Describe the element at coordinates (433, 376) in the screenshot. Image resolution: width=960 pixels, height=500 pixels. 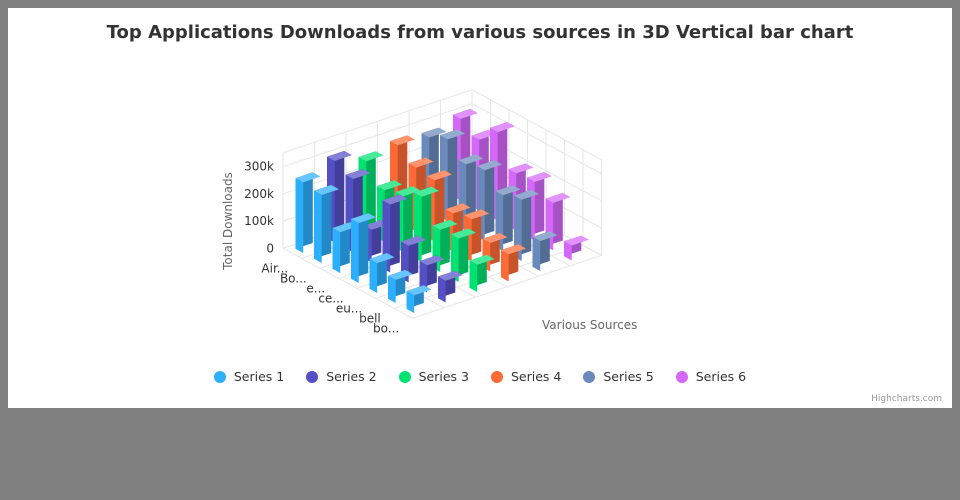
I see `legend-item: Series 3` at that location.